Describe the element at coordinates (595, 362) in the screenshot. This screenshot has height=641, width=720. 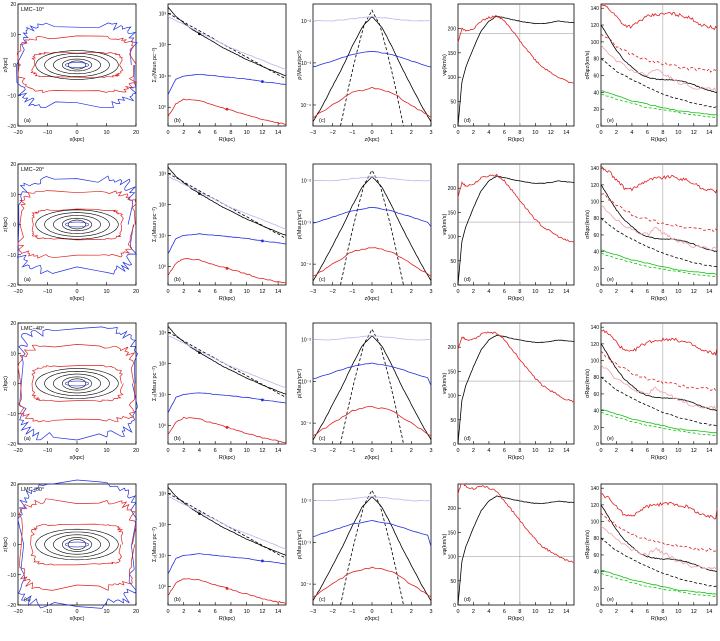
I see `e-y-ticklabel: 100` at that location.